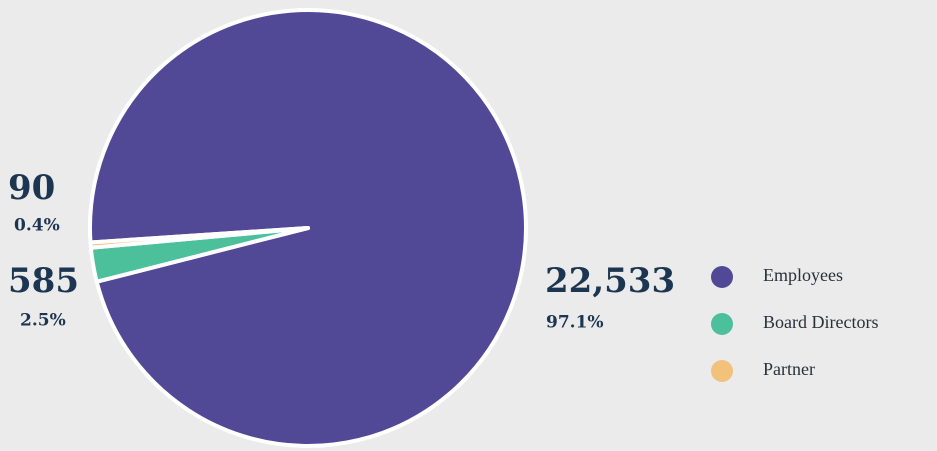 Image resolution: width=937 pixels, height=451 pixels. Describe the element at coordinates (43, 321) in the screenshot. I see `percent-label: 2.5%` at that location.